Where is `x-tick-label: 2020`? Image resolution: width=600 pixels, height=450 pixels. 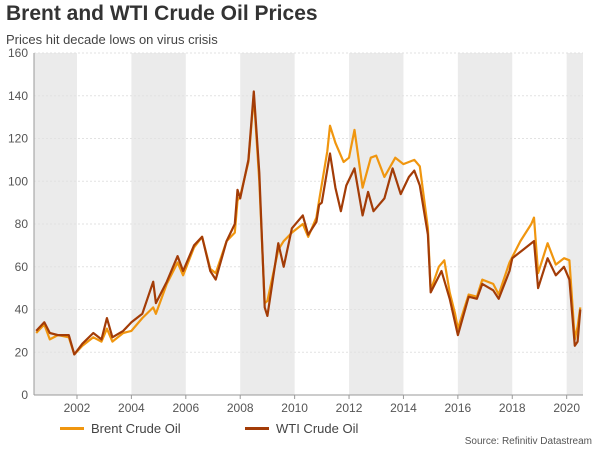
x-tick-label: 2020 is located at coordinates (566, 408).